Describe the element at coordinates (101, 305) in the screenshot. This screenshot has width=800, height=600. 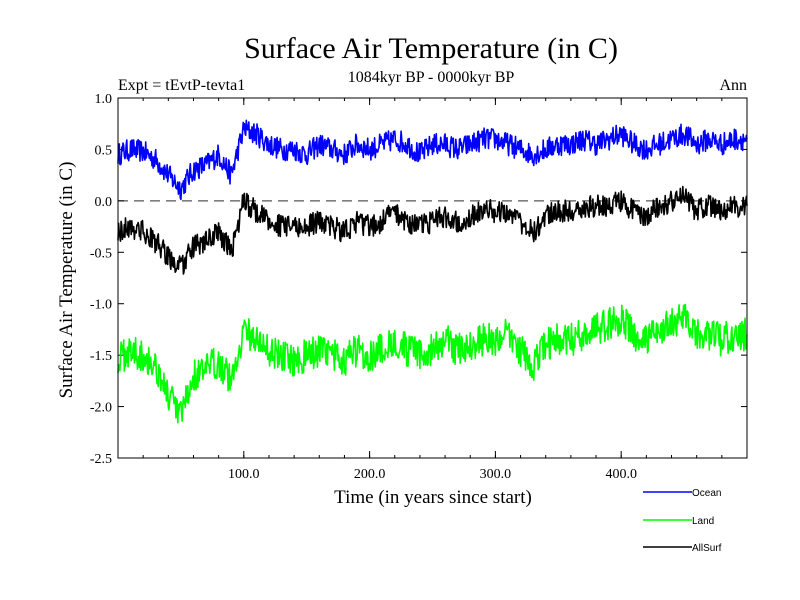
I see `y-tick-label: -1.0` at that location.